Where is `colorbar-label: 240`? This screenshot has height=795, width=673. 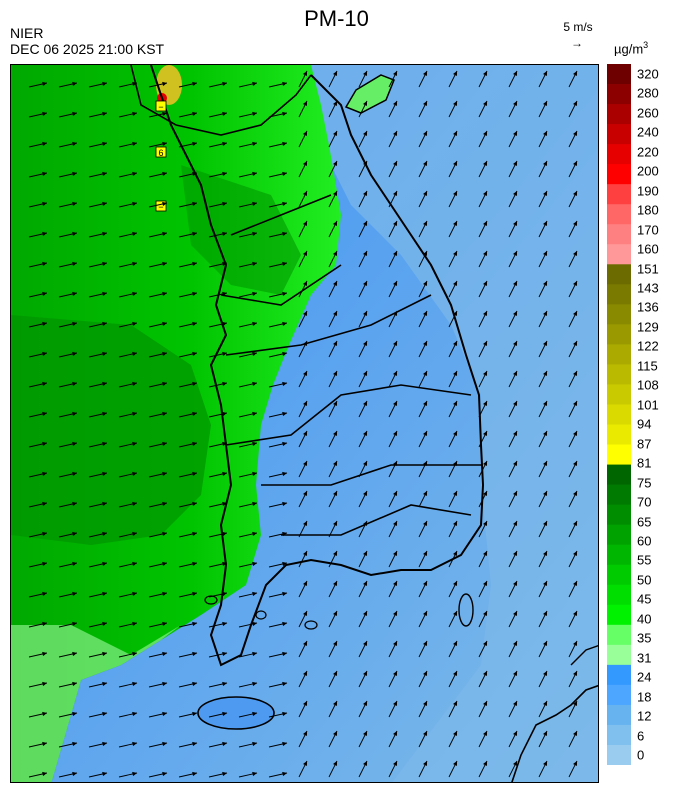
colorbar-label: 240 is located at coordinates (648, 132).